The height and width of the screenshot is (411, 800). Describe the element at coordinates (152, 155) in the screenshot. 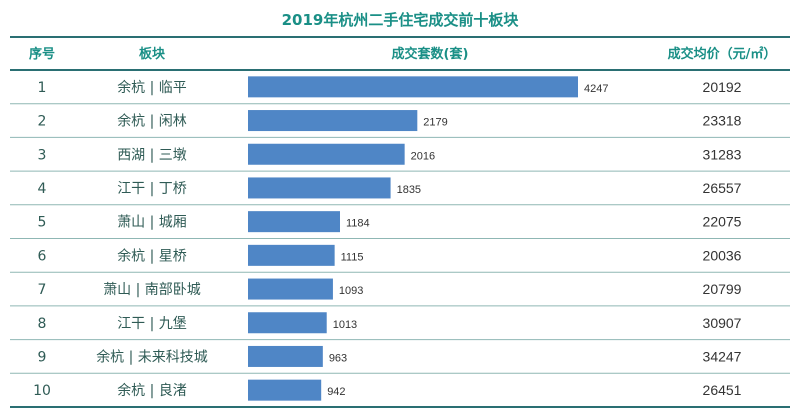

I see `district-label: 西湖 | 三墩` at that location.